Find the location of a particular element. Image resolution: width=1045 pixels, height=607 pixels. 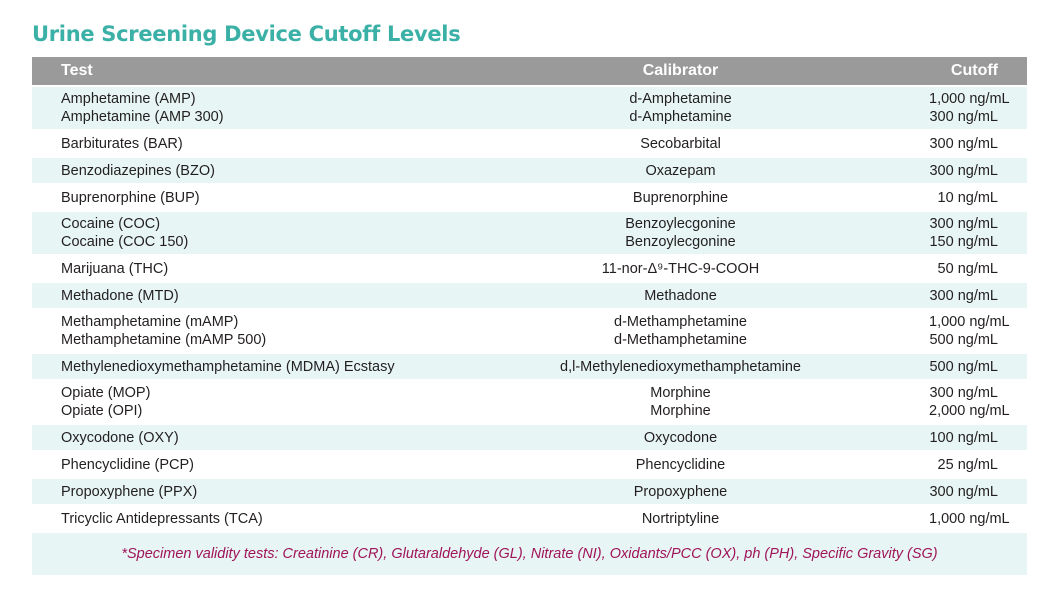

table-row: Phencyclidine (PCP) Phencyclidine 25 ng/mL is located at coordinates (529, 463).